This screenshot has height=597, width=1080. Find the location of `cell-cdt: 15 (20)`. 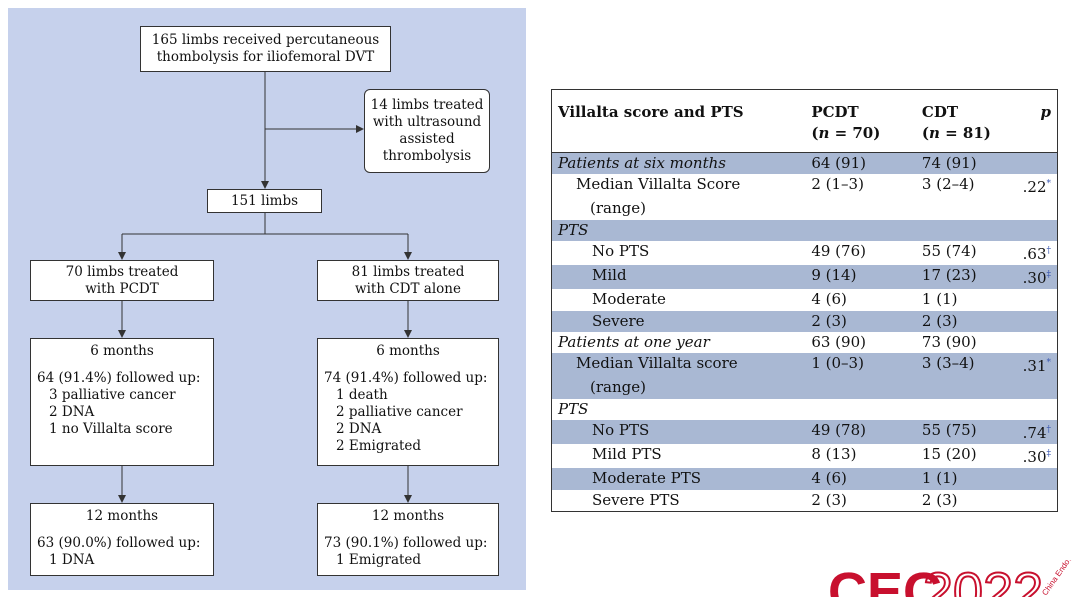

cell-cdt: 15 (20) is located at coordinates (949, 454).